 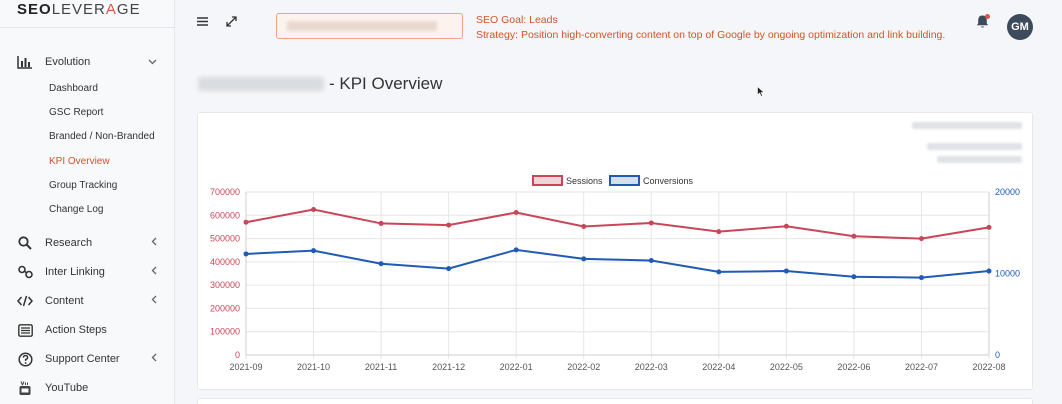 What do you see at coordinates (624, 180) in the screenshot?
I see `legend-swatch-conversions` at bounding box center [624, 180].